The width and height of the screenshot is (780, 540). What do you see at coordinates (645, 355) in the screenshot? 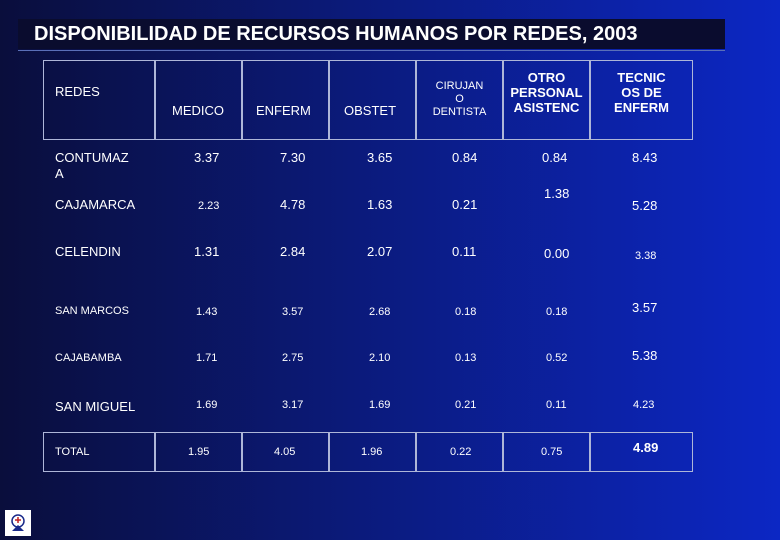
I see `cell-cajabamba-tecnic: 5.38` at bounding box center [645, 355].